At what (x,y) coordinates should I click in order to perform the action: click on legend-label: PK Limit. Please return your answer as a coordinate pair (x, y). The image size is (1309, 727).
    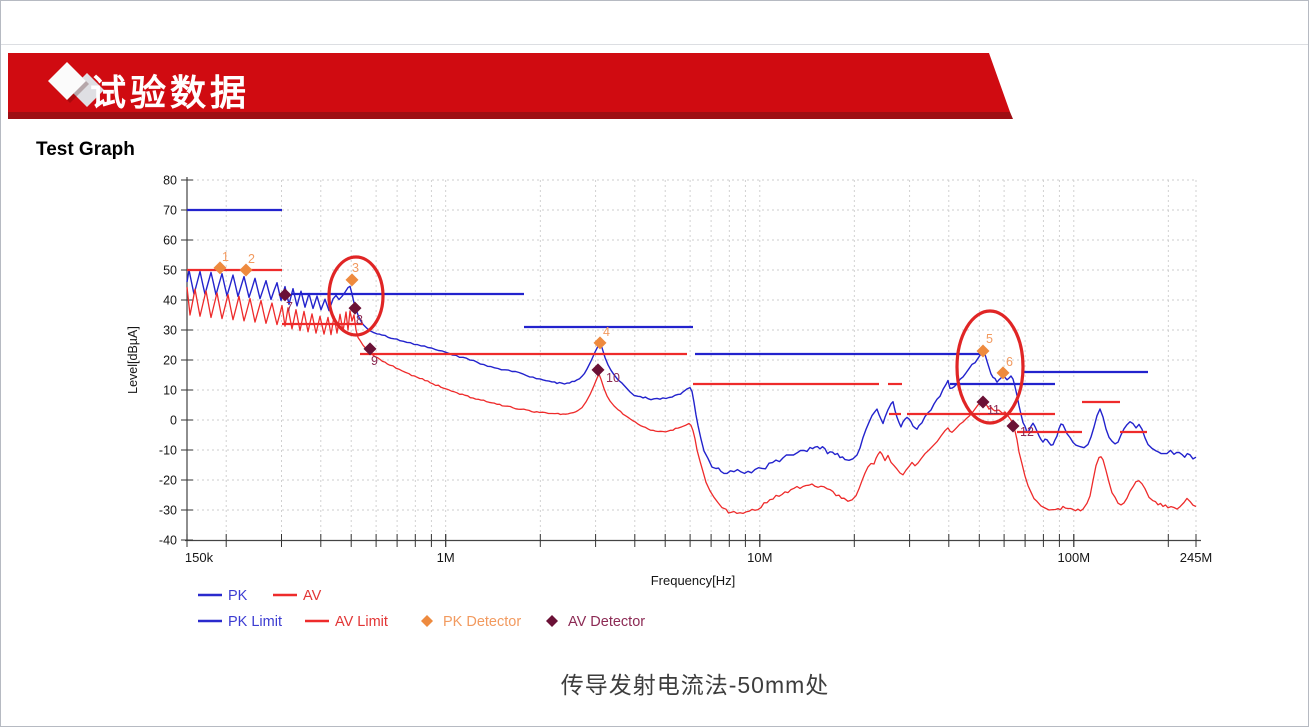
    Looking at the image, I should click on (255, 622).